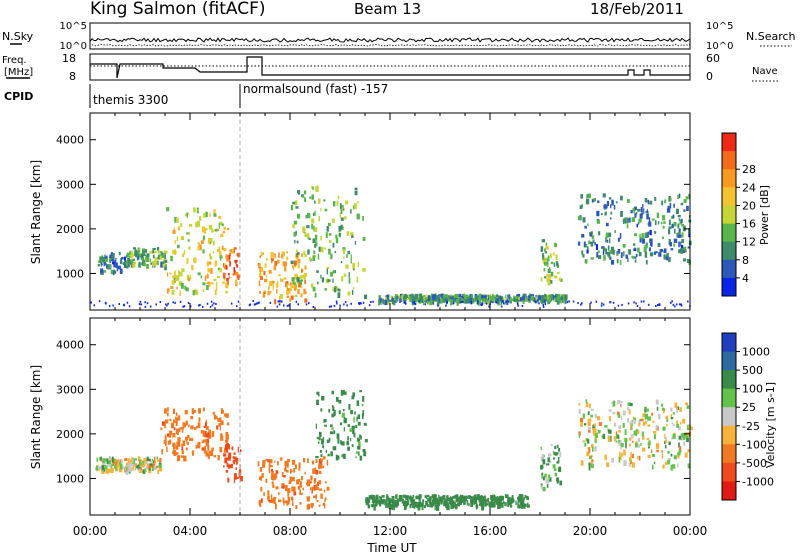 This screenshot has width=800, height=554. What do you see at coordinates (233, 463) in the screenshot?
I see `velocity-echo-region` at bounding box center [233, 463].